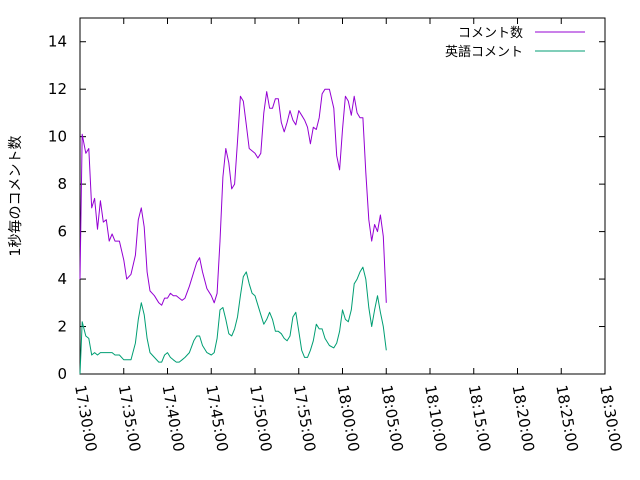  I want to click on legend-label: 英語コメント, so click(484, 52).